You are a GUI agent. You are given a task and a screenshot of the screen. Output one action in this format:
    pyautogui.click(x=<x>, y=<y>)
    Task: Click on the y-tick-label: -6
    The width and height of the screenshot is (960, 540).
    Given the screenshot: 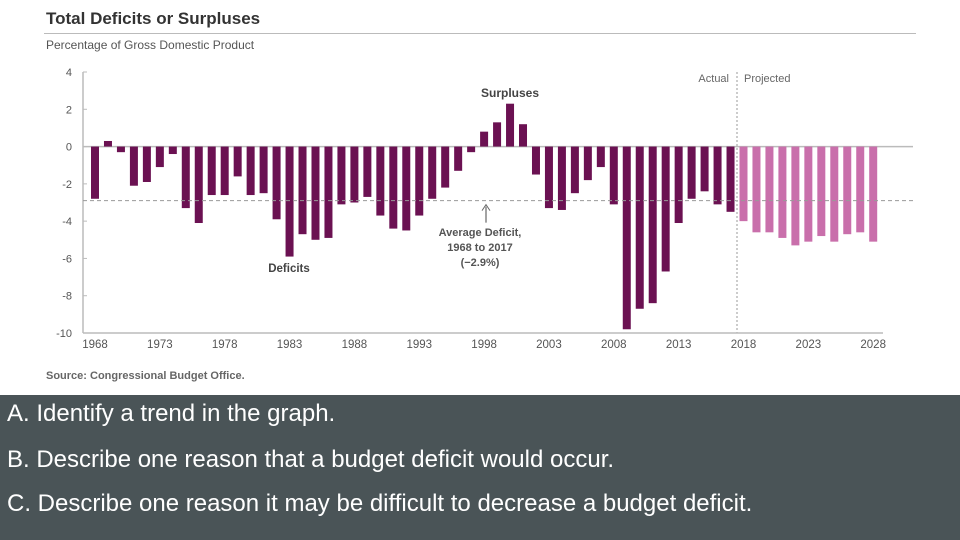 What is the action you would take?
    pyautogui.click(x=67, y=259)
    